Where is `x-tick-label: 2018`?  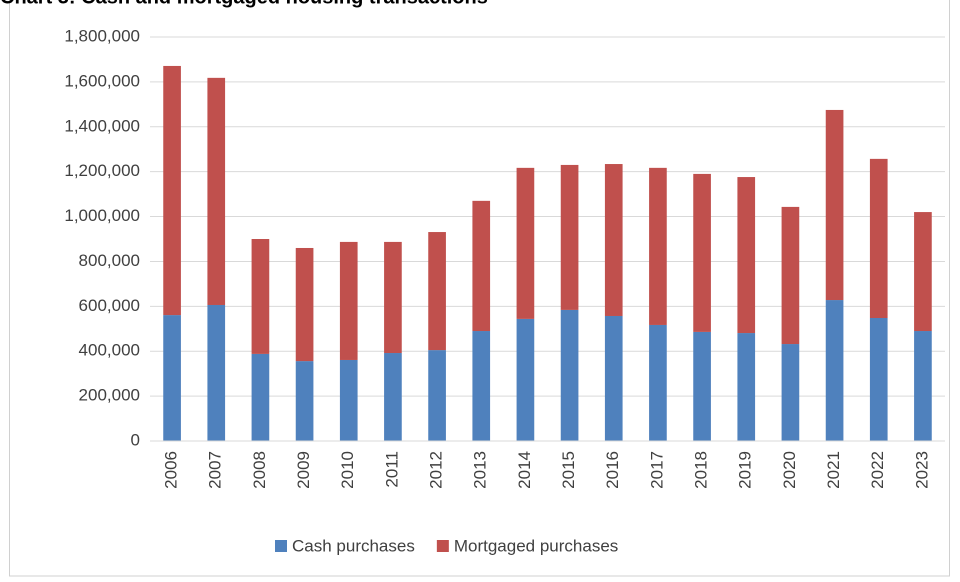
x-tick-label: 2018 is located at coordinates (701, 470).